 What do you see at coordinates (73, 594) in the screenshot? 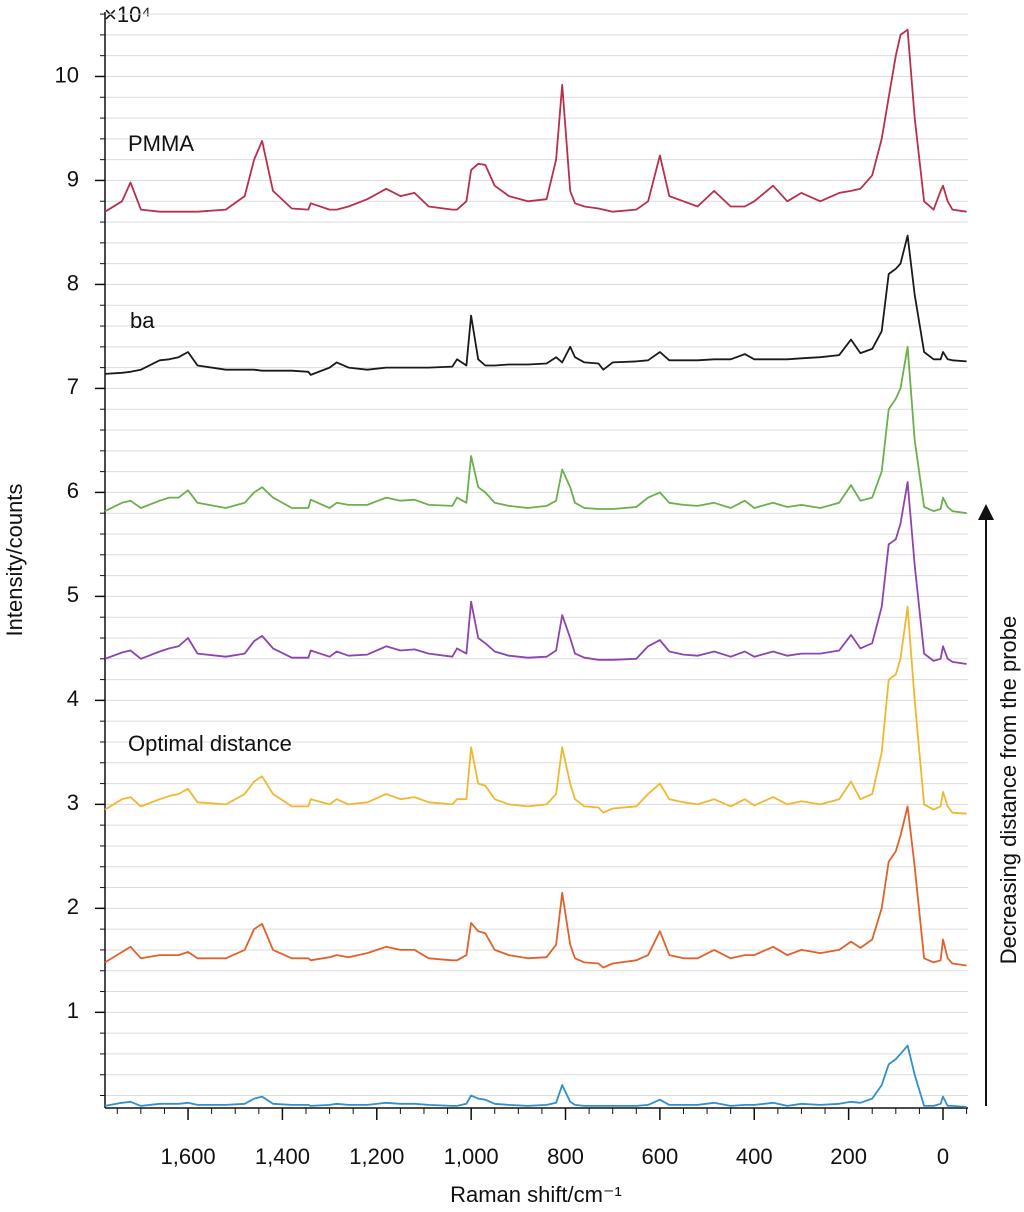
I see `y-tick-label: 5` at bounding box center [73, 594].